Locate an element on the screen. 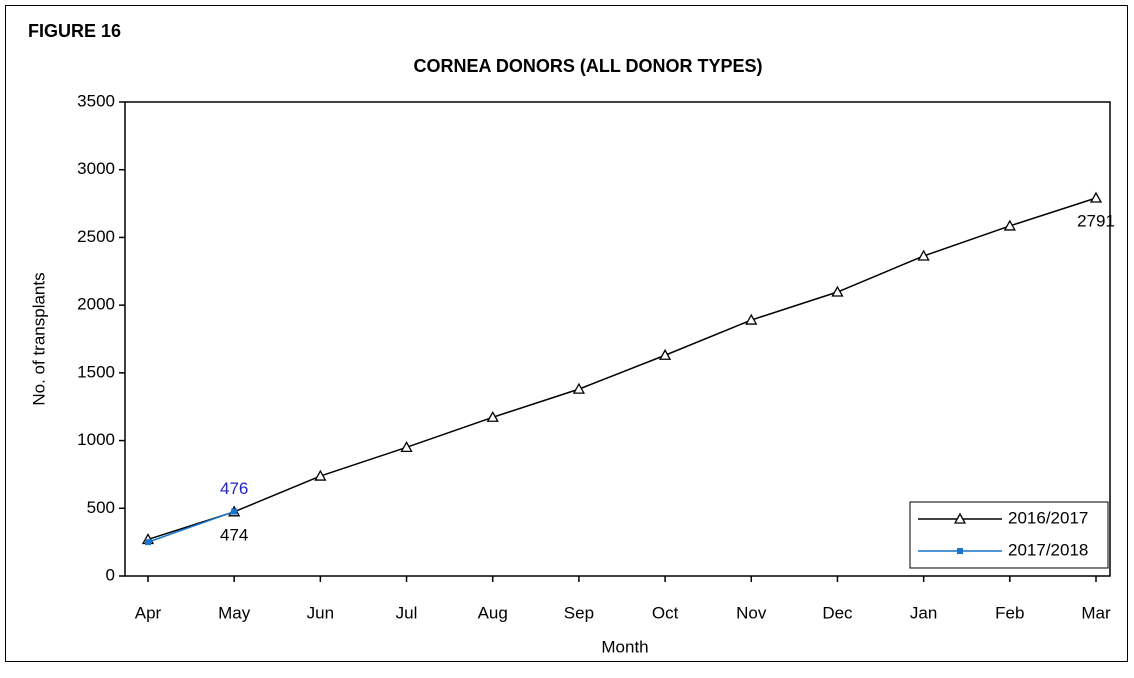  x-tick-label: Jun is located at coordinates (320, 612).